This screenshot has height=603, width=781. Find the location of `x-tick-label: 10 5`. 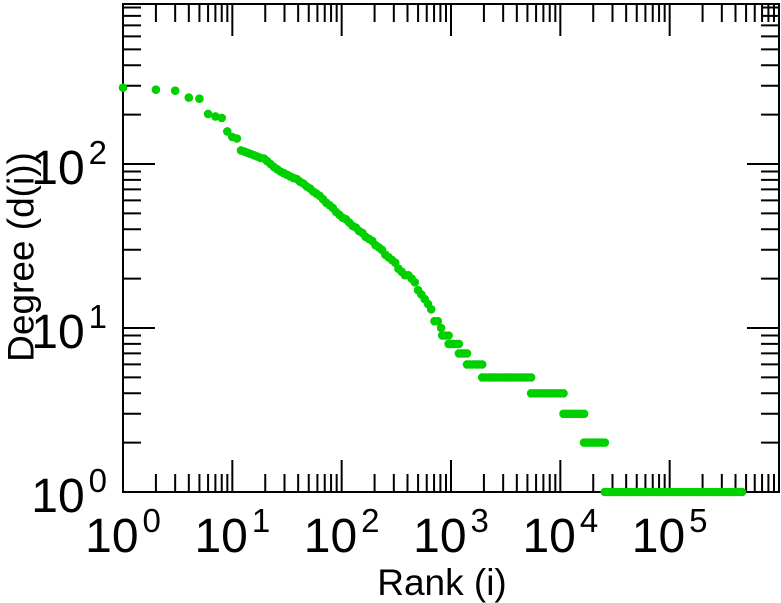

x-tick-label: 10 5 is located at coordinates (670, 532).